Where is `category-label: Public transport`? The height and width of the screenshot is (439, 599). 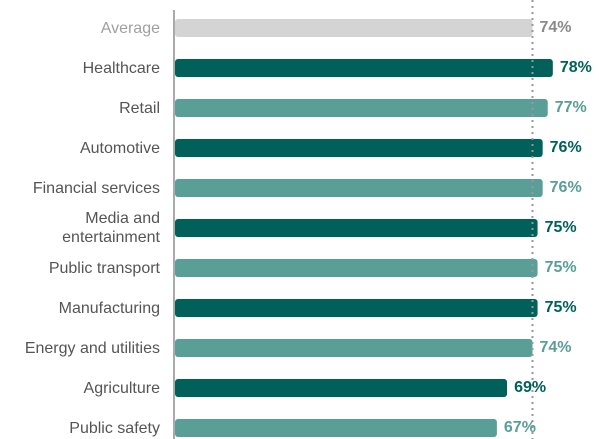
category-label: Public transport is located at coordinates (104, 268).